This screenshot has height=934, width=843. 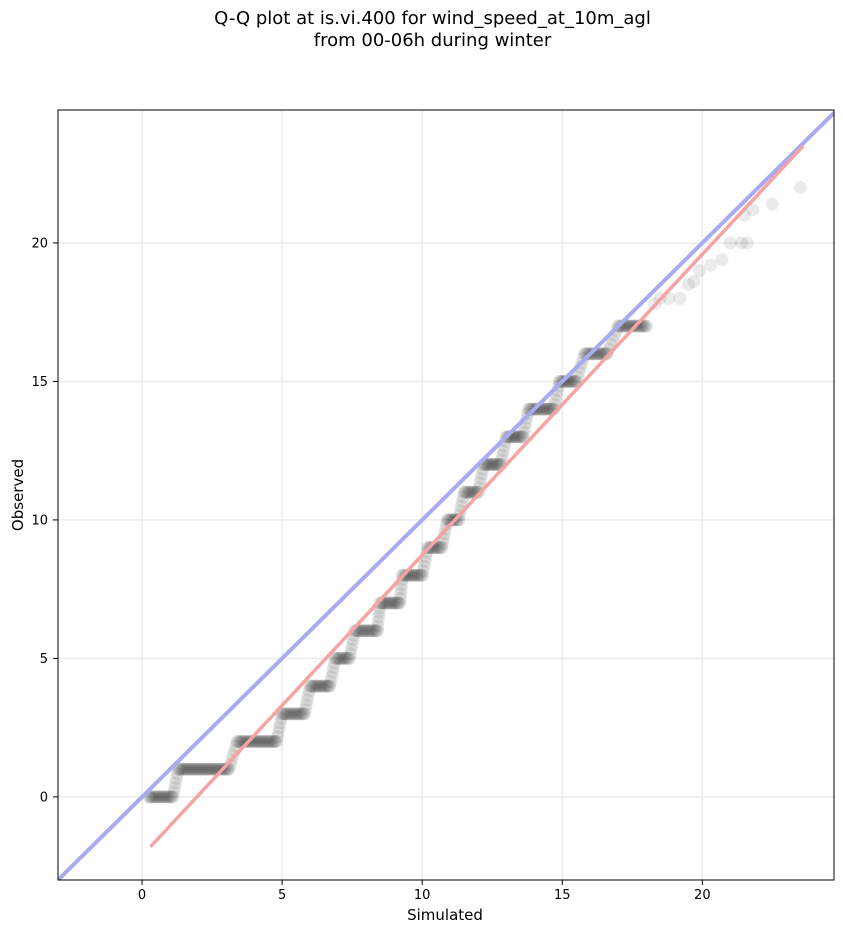 I want to click on x-tick-label: 15, so click(x=562, y=895).